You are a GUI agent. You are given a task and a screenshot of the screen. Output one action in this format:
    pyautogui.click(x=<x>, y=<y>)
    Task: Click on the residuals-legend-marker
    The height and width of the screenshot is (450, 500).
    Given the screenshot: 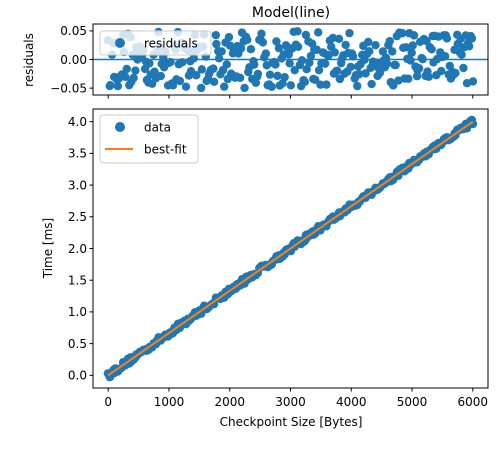 What is the action you would take?
    pyautogui.click(x=120, y=43)
    